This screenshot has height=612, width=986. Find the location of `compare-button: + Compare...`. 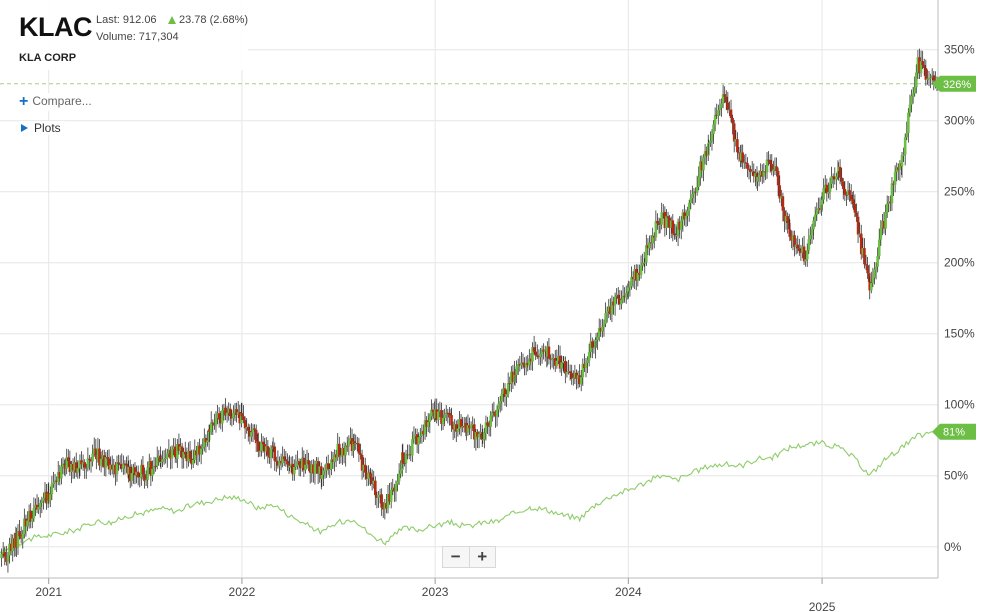

compare-button: + Compare... is located at coordinates (57, 102).